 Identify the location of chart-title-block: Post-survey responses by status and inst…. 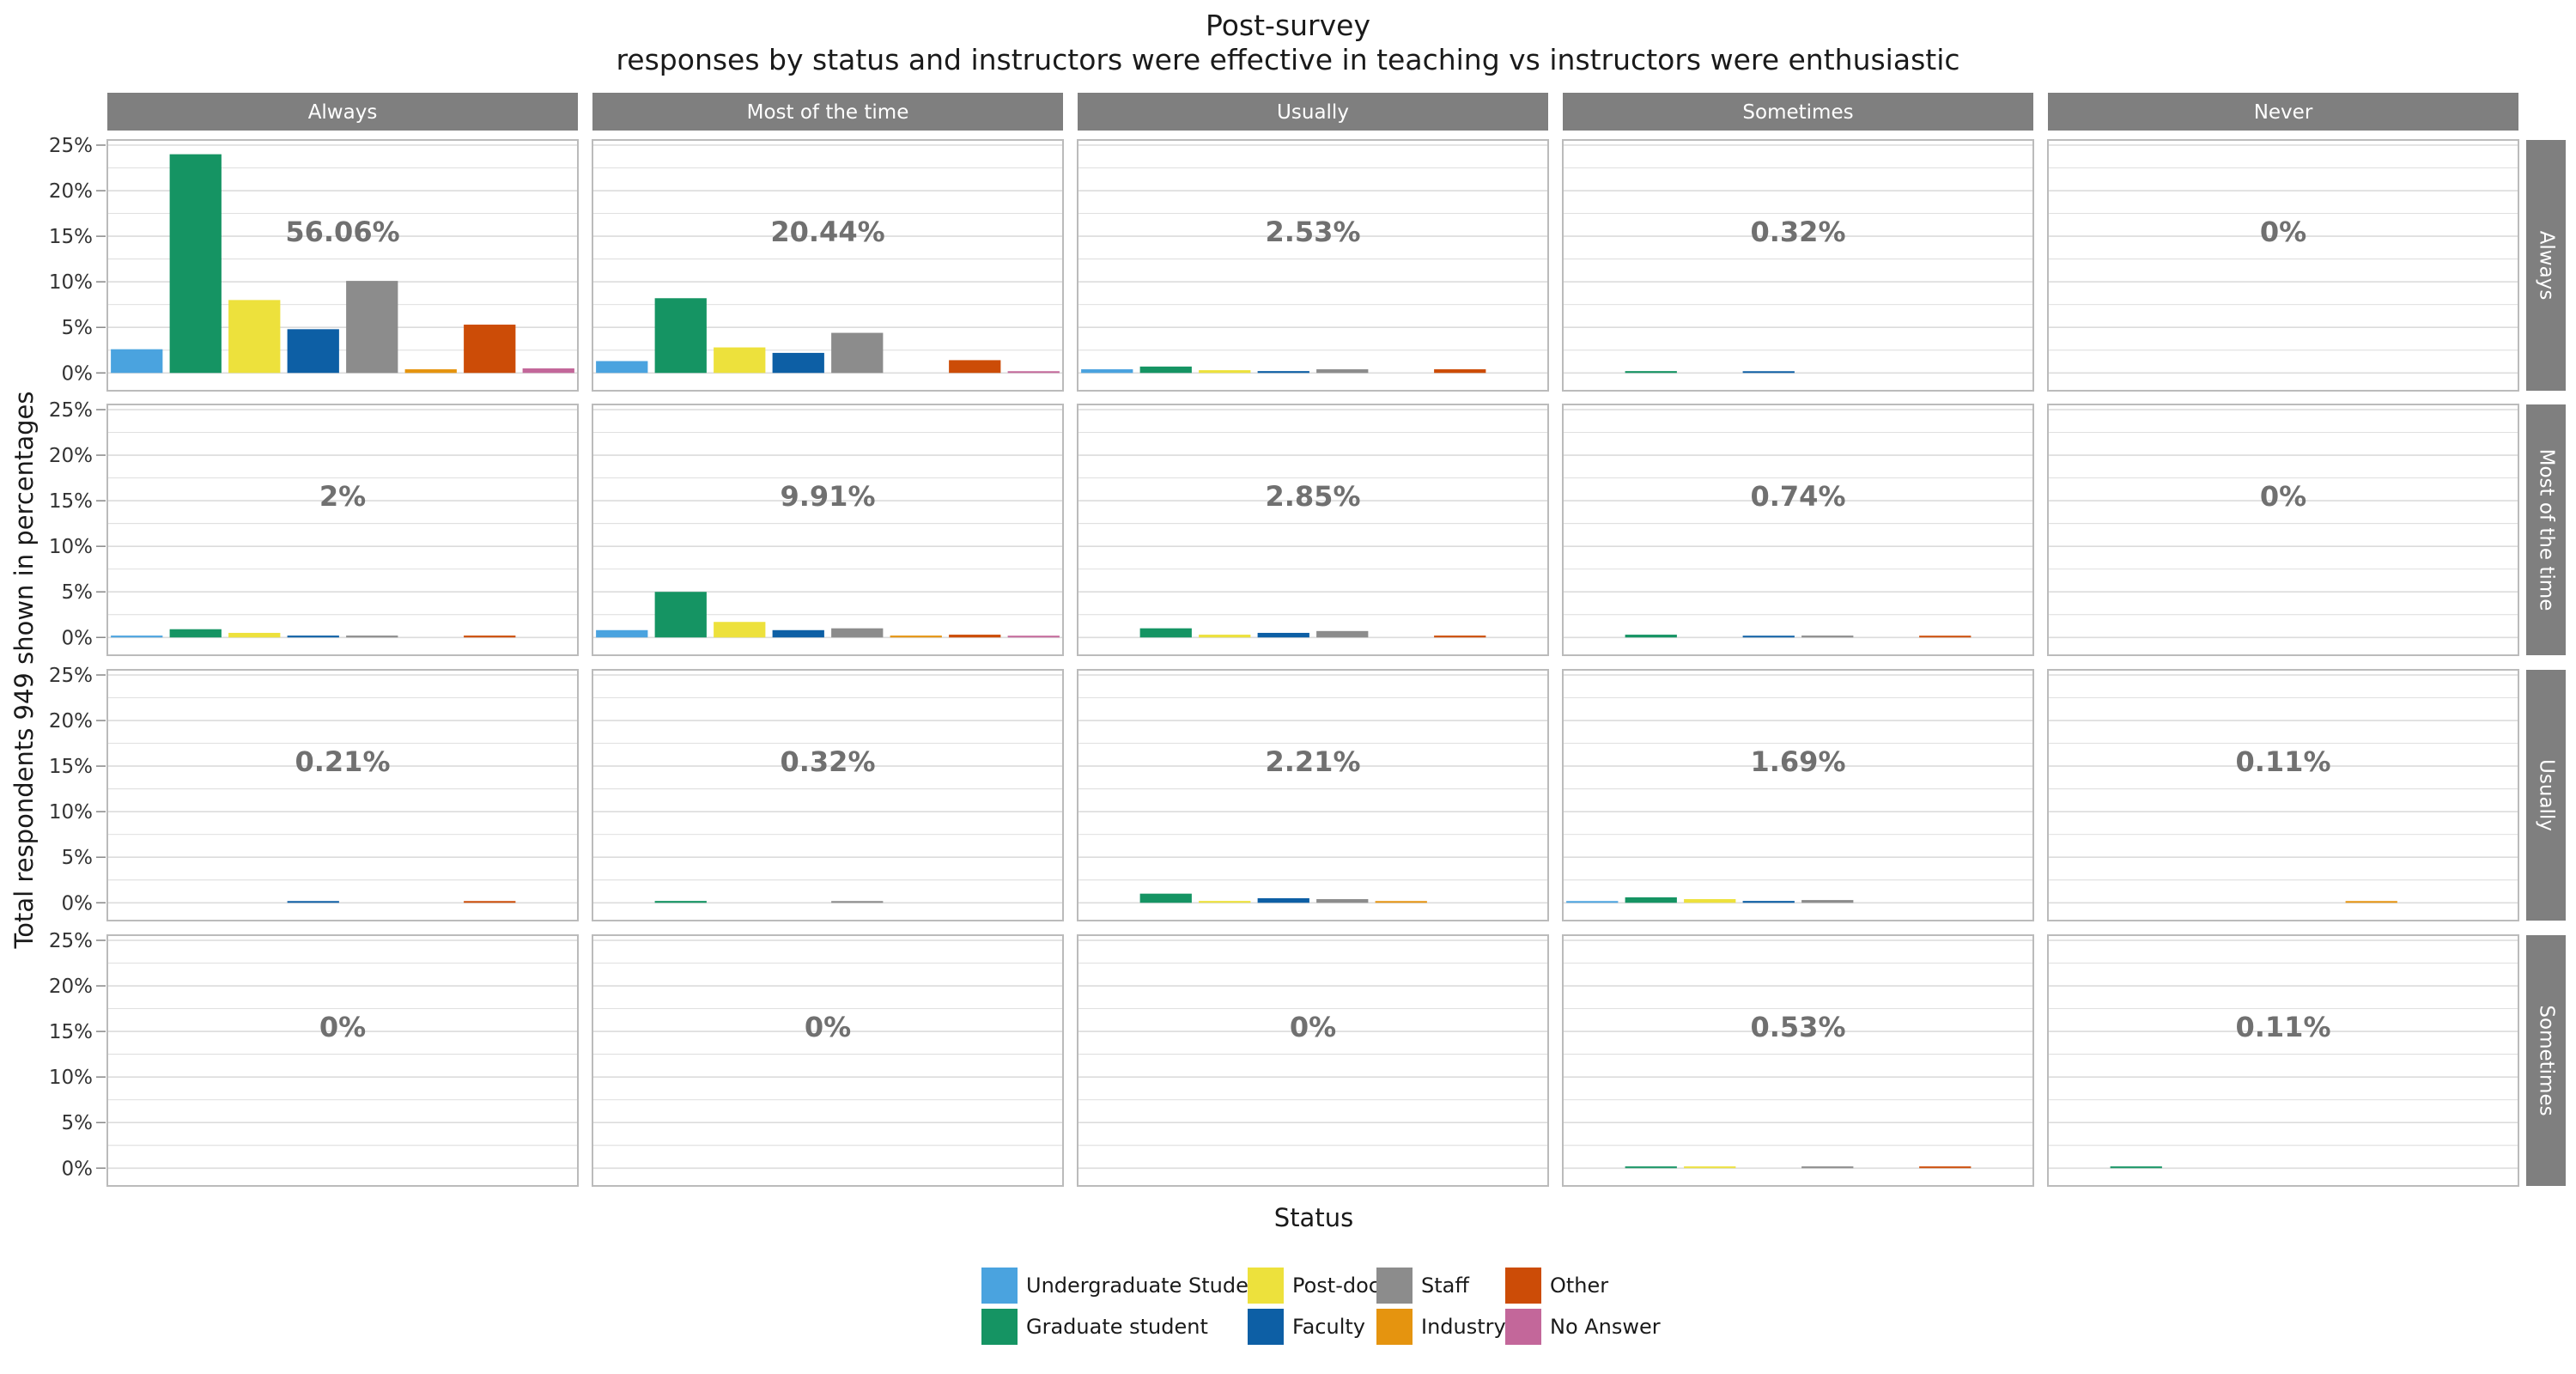
(1288, 43).